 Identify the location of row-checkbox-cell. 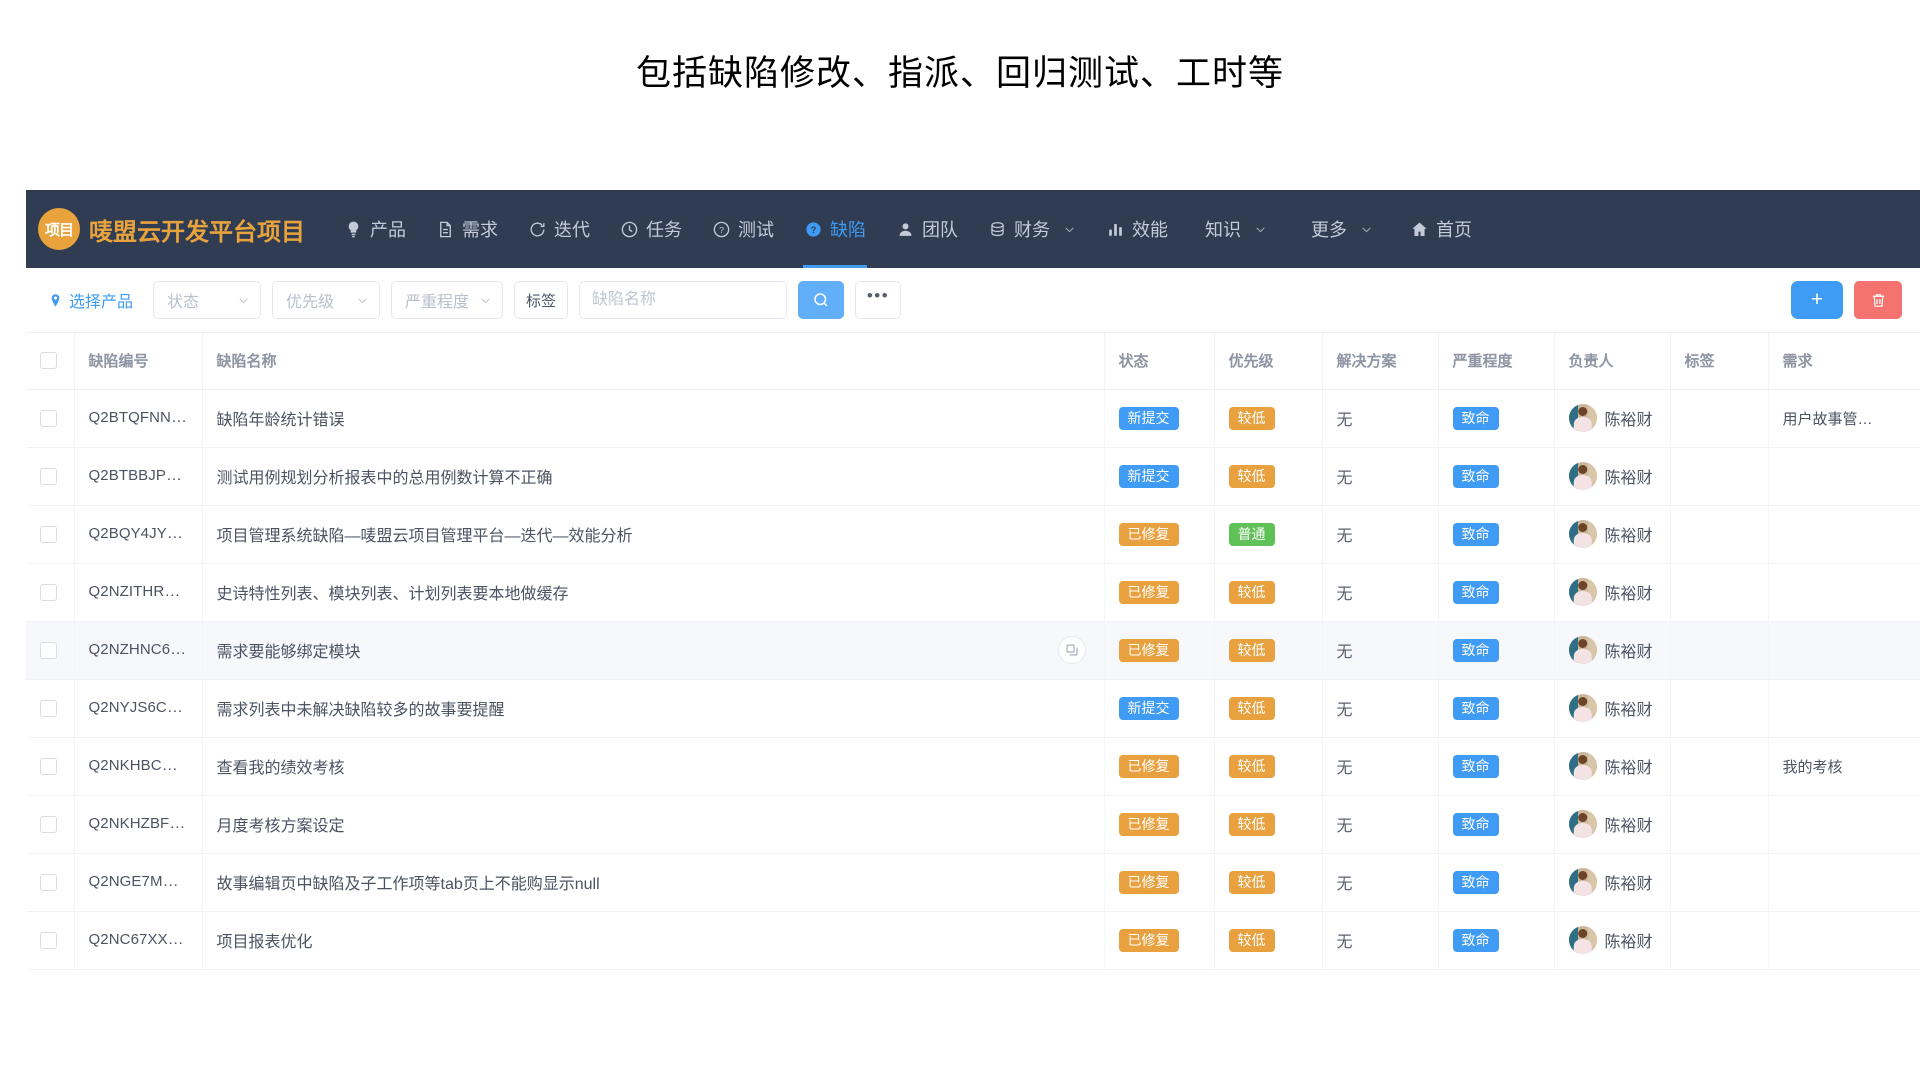
(50, 708).